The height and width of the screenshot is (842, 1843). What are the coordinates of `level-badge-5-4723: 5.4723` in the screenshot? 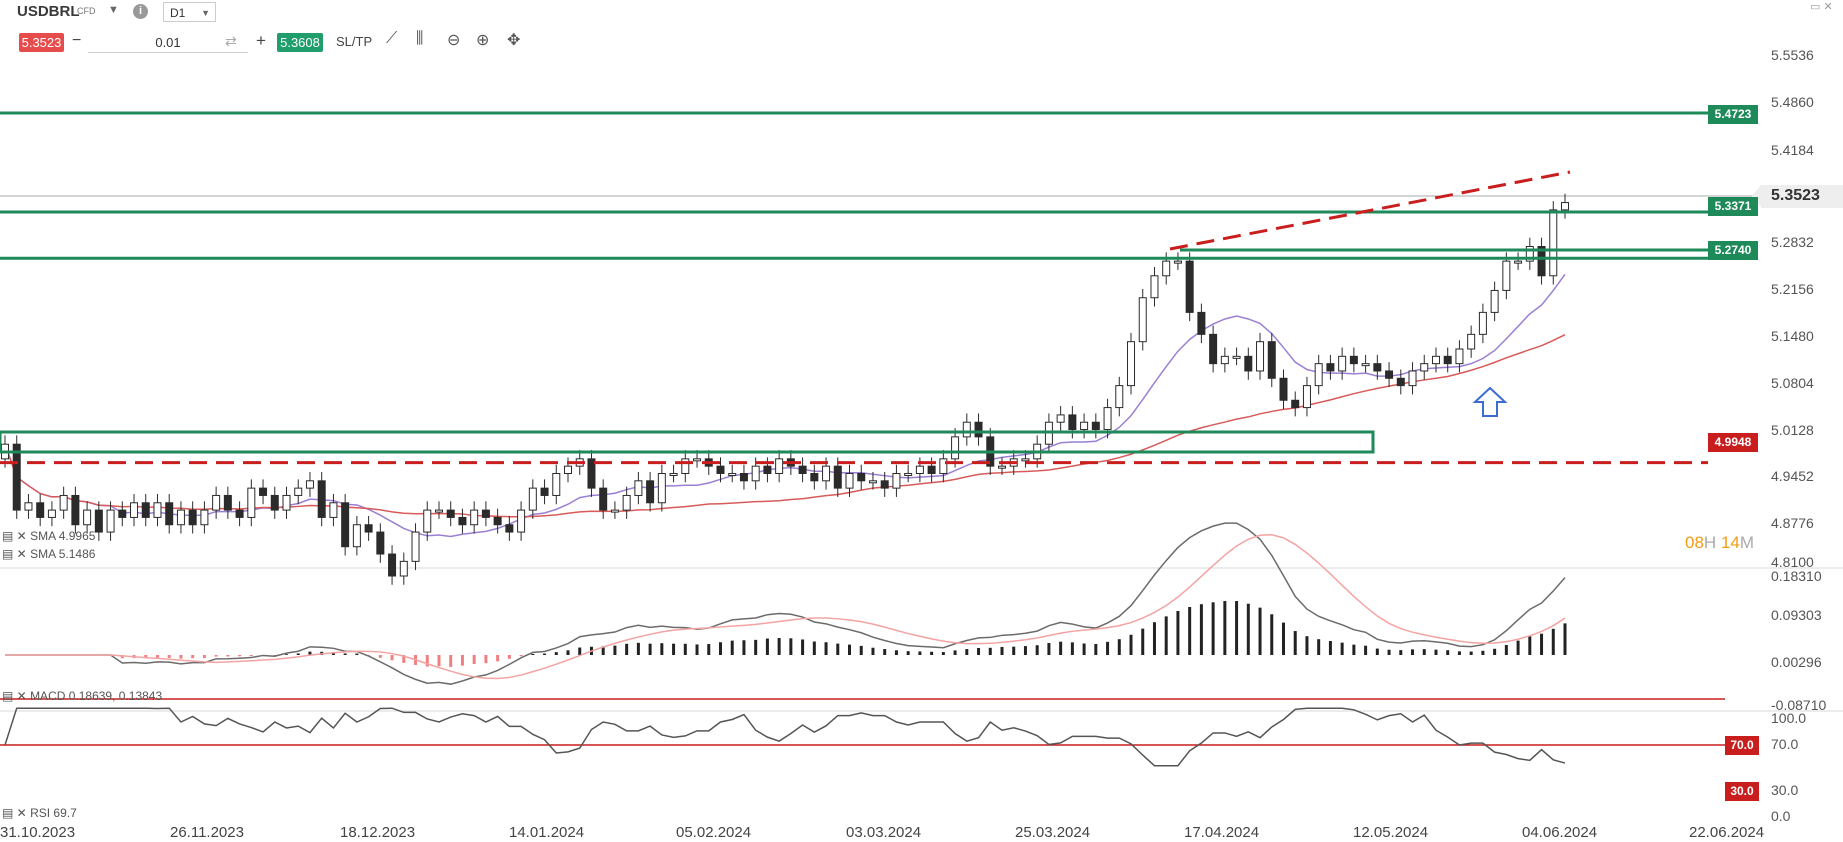 It's located at (1733, 114).